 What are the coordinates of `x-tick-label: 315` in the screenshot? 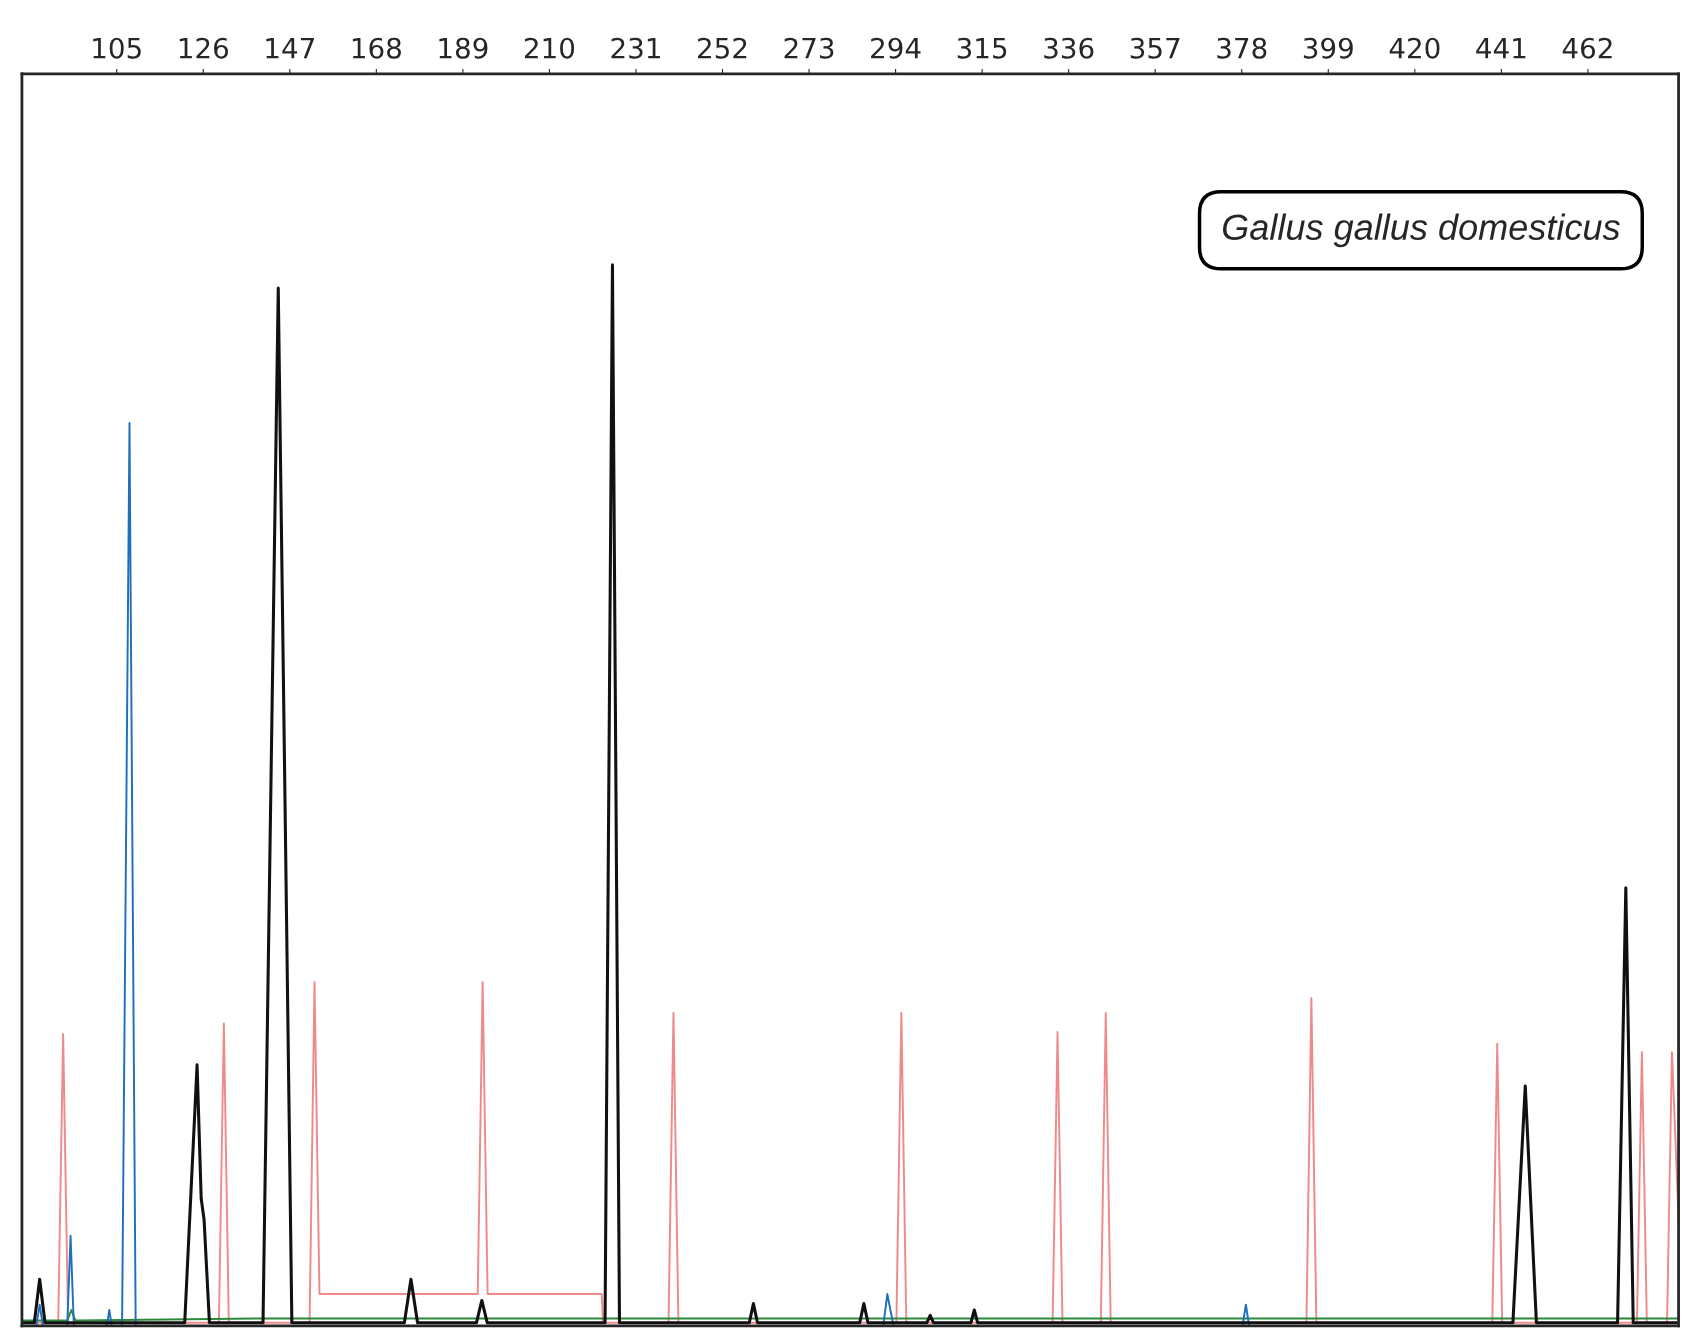 It's located at (982, 48).